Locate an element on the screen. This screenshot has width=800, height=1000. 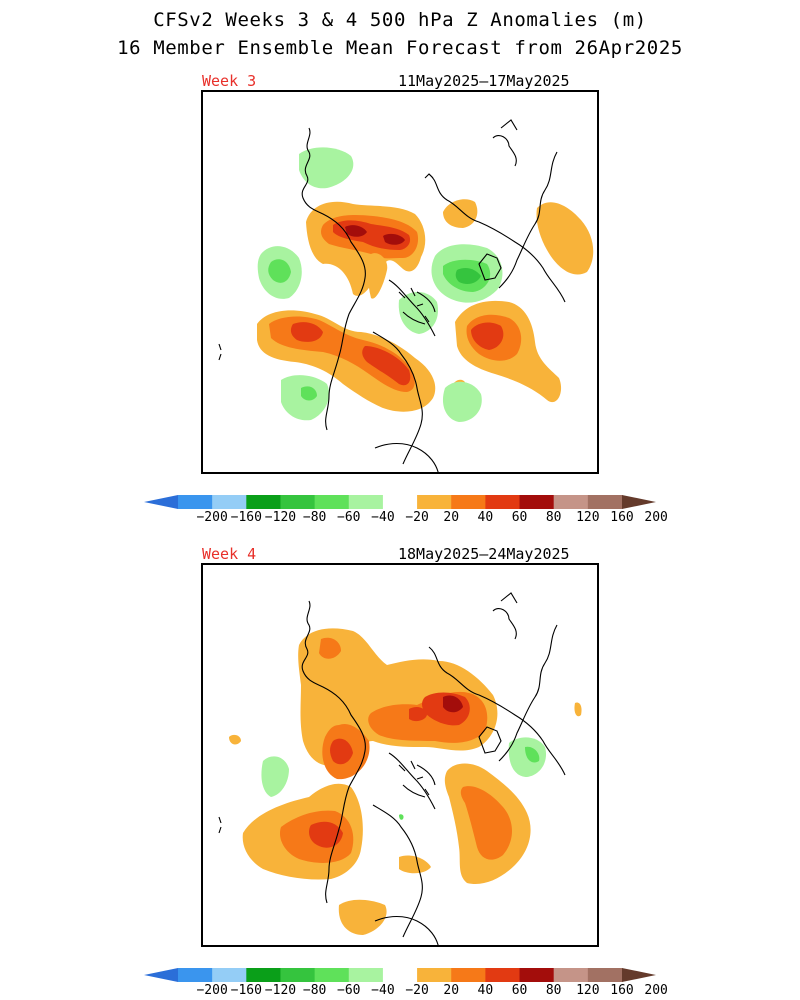
week4-positive-anomalies is located at coordinates (405, 781).